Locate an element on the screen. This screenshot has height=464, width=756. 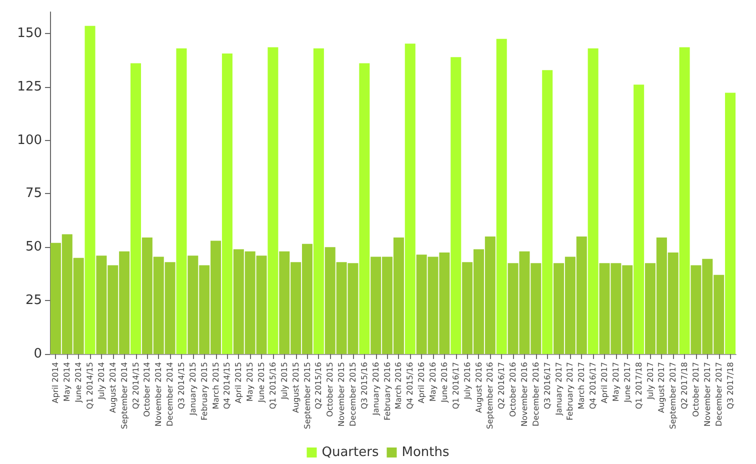
x-tick-label: September 2015 is located at coordinates (307, 396).